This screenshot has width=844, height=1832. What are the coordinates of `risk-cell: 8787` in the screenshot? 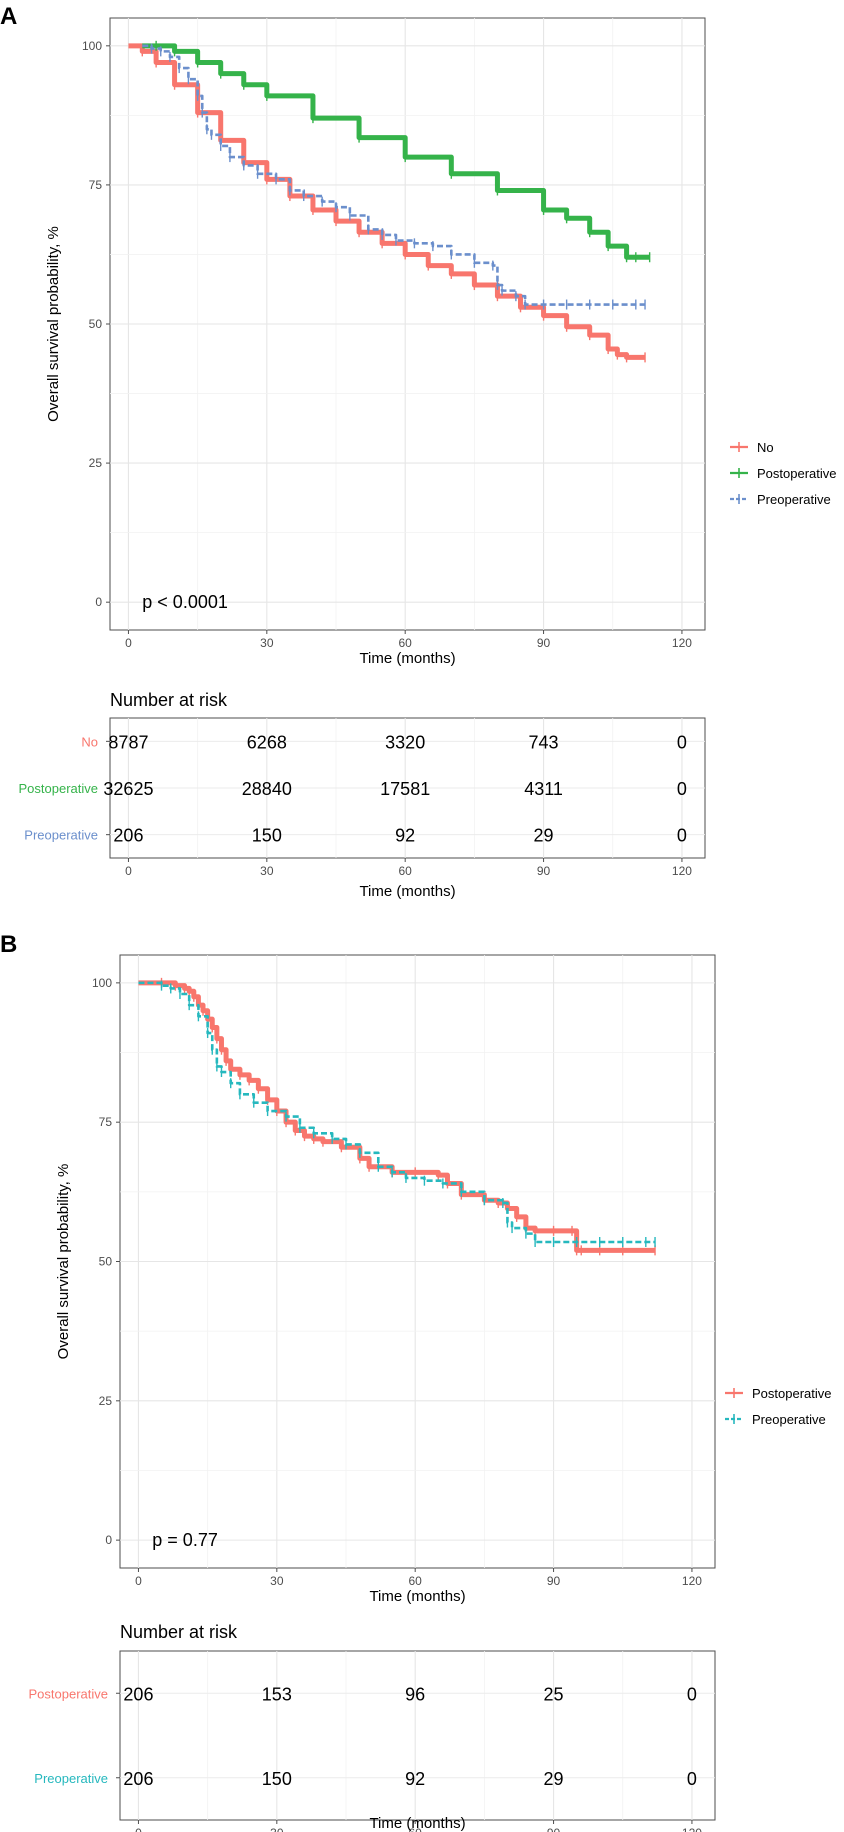 It's located at (128, 742).